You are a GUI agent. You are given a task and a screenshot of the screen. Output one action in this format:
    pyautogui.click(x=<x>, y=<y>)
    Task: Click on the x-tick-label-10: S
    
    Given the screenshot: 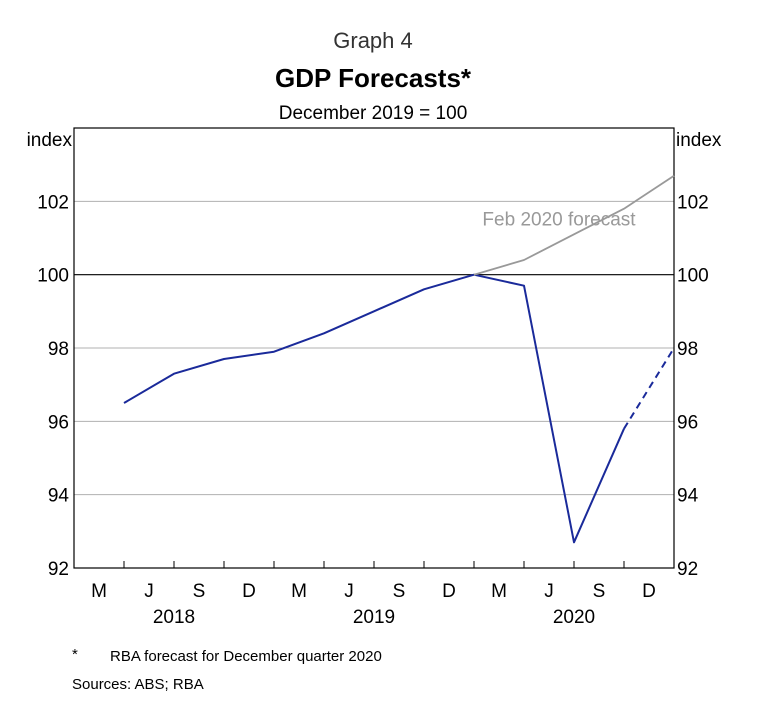 What is the action you would take?
    pyautogui.click(x=599, y=591)
    